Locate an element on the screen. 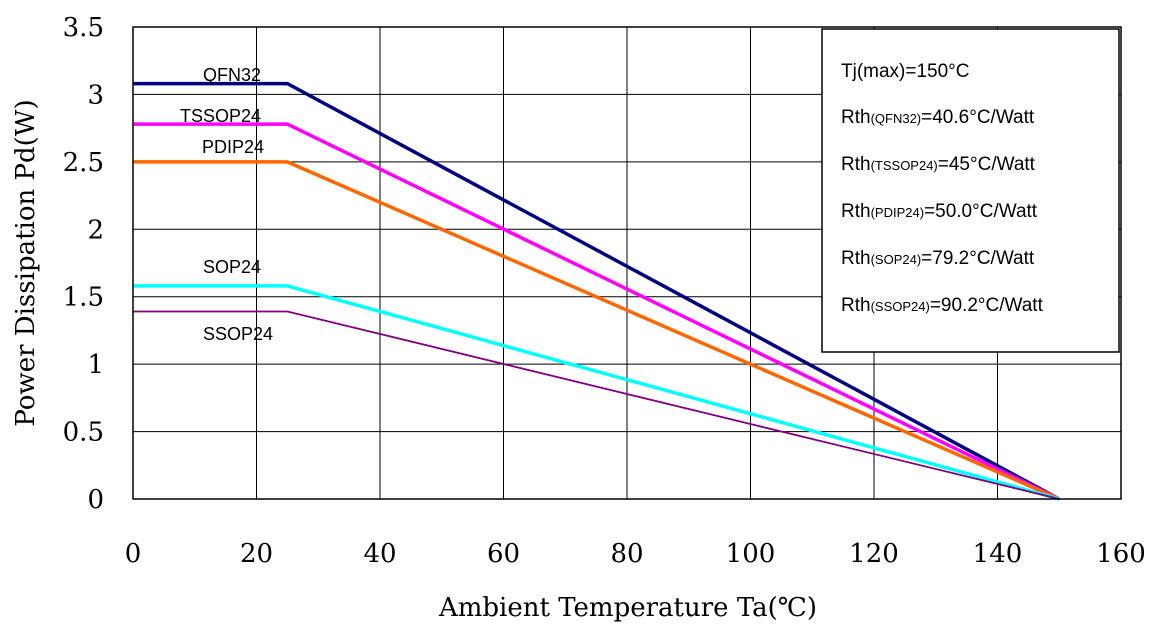 The height and width of the screenshot is (628, 1150). annotation-box-frame is located at coordinates (970, 190).